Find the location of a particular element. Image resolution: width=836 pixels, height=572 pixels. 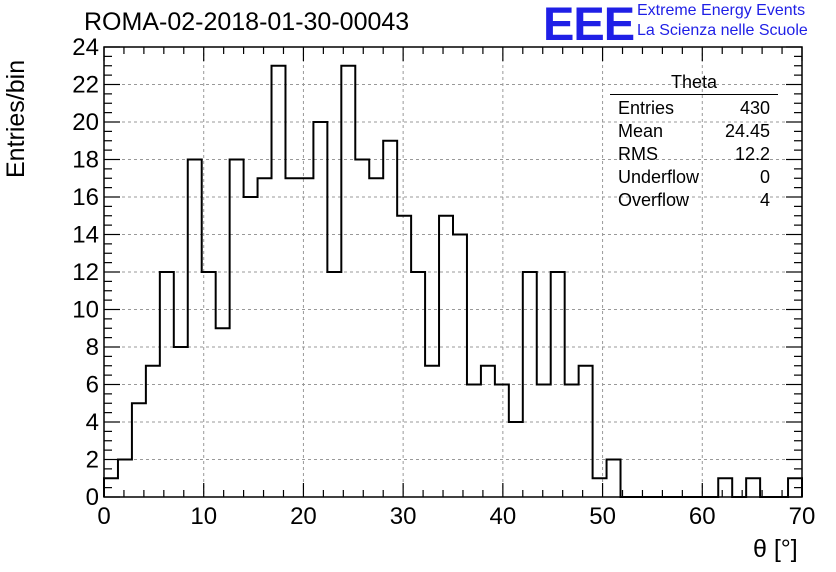

y-tick-label: 18 is located at coordinates (85, 160).